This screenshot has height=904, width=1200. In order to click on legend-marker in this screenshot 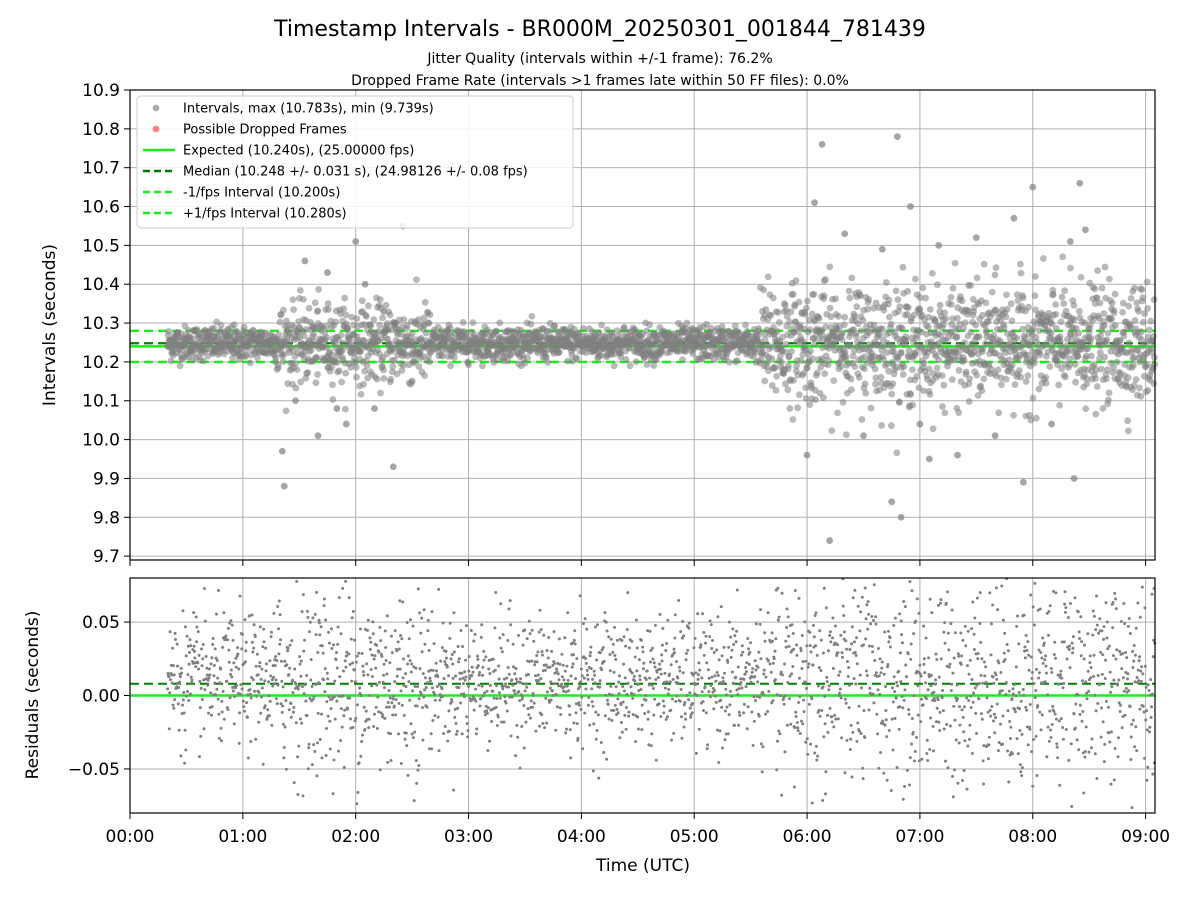, I will do `click(156, 129)`.